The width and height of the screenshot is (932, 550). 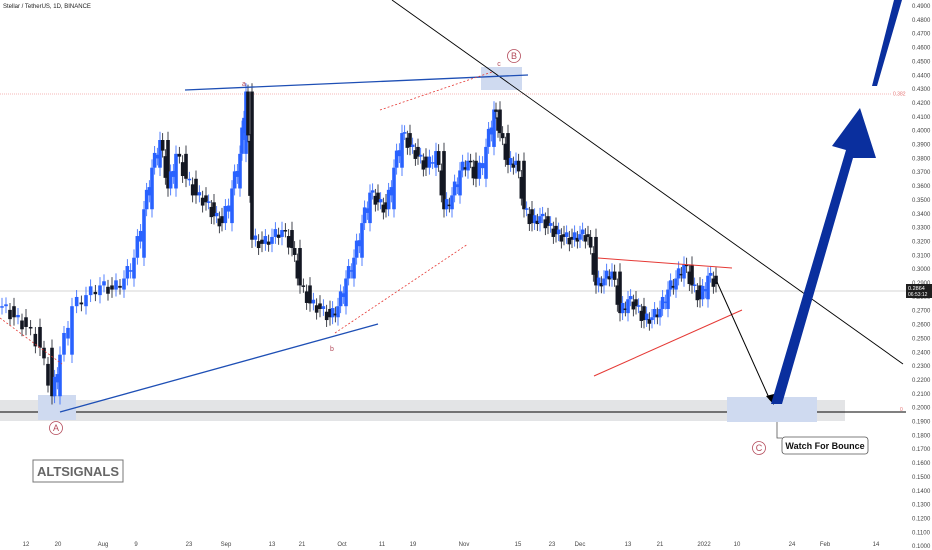 What do you see at coordinates (56, 428) in the screenshot?
I see `wave-A-circle` at bounding box center [56, 428].